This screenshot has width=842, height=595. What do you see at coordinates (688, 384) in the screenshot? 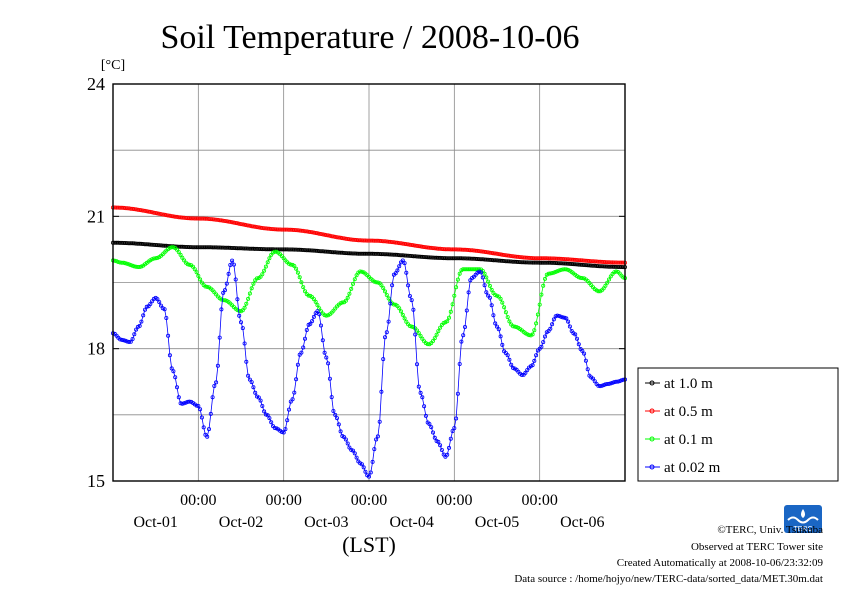
I see `legend-label: at 1.0 m` at bounding box center [688, 384].